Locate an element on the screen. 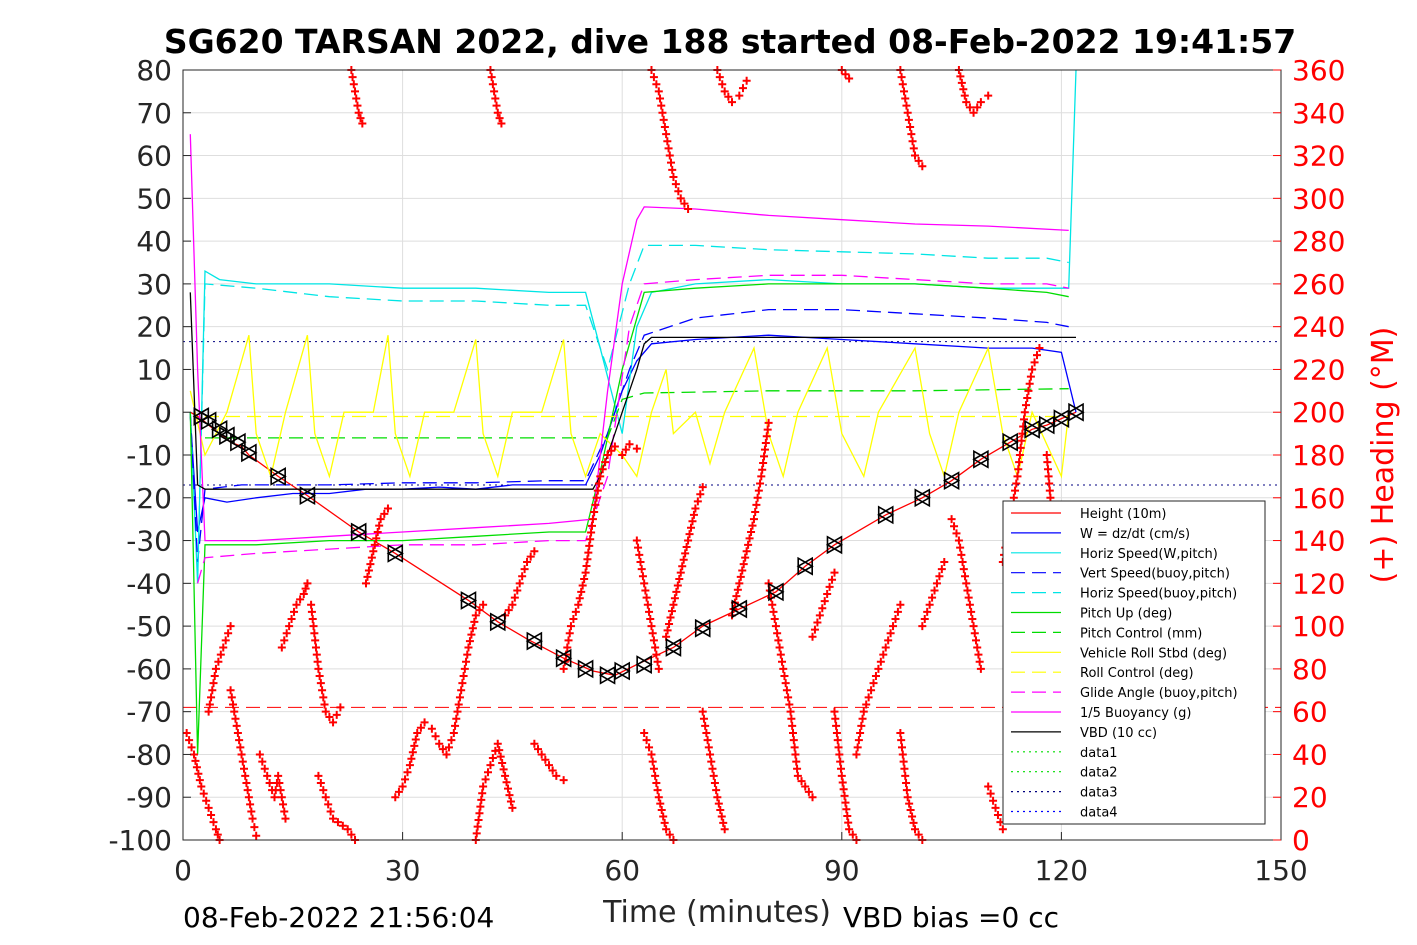 The image size is (1417, 945). x-tick-label: 60 is located at coordinates (622, 870).